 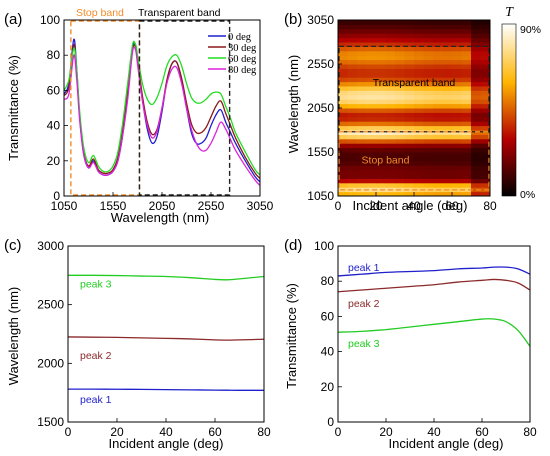 I want to click on panel-d-ytick-label: 0, so click(x=330, y=422).